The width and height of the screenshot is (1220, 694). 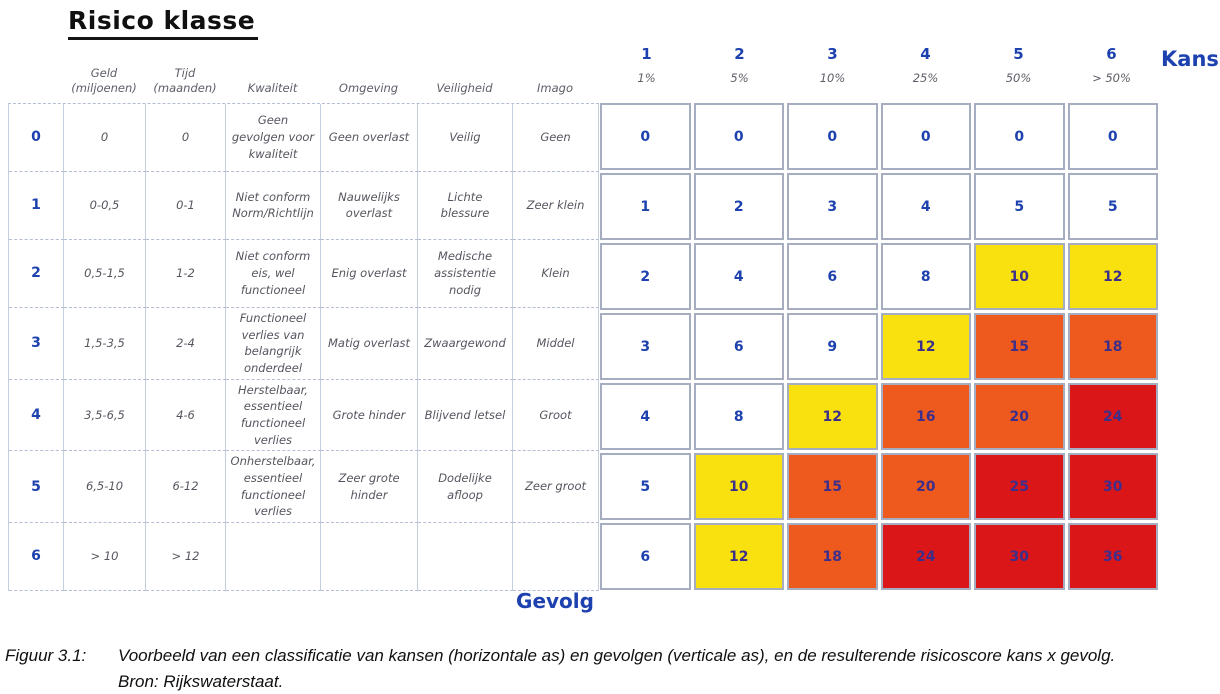 I want to click on consequence-cell-kwaliteit: Niet conform Norm/Richtlijn, so click(x=273, y=205).